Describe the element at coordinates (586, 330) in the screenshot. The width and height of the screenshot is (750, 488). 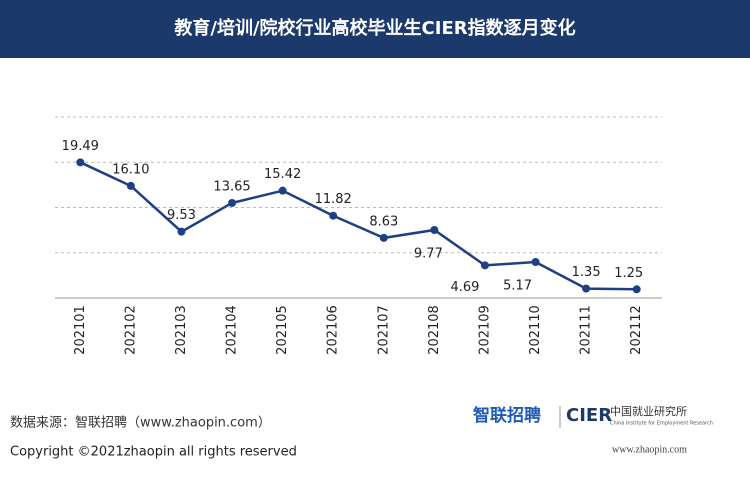
I see `x-tick-label: 202111` at that location.